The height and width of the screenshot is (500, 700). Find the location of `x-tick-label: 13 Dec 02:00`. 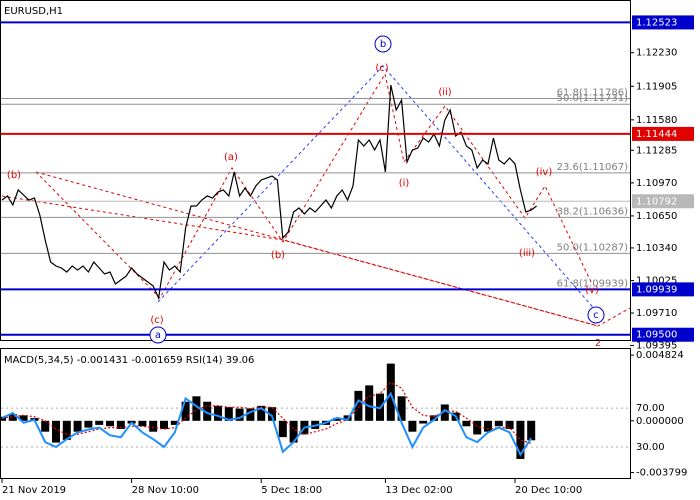

x-tick-label: 13 Dec 02:00 is located at coordinates (418, 490).